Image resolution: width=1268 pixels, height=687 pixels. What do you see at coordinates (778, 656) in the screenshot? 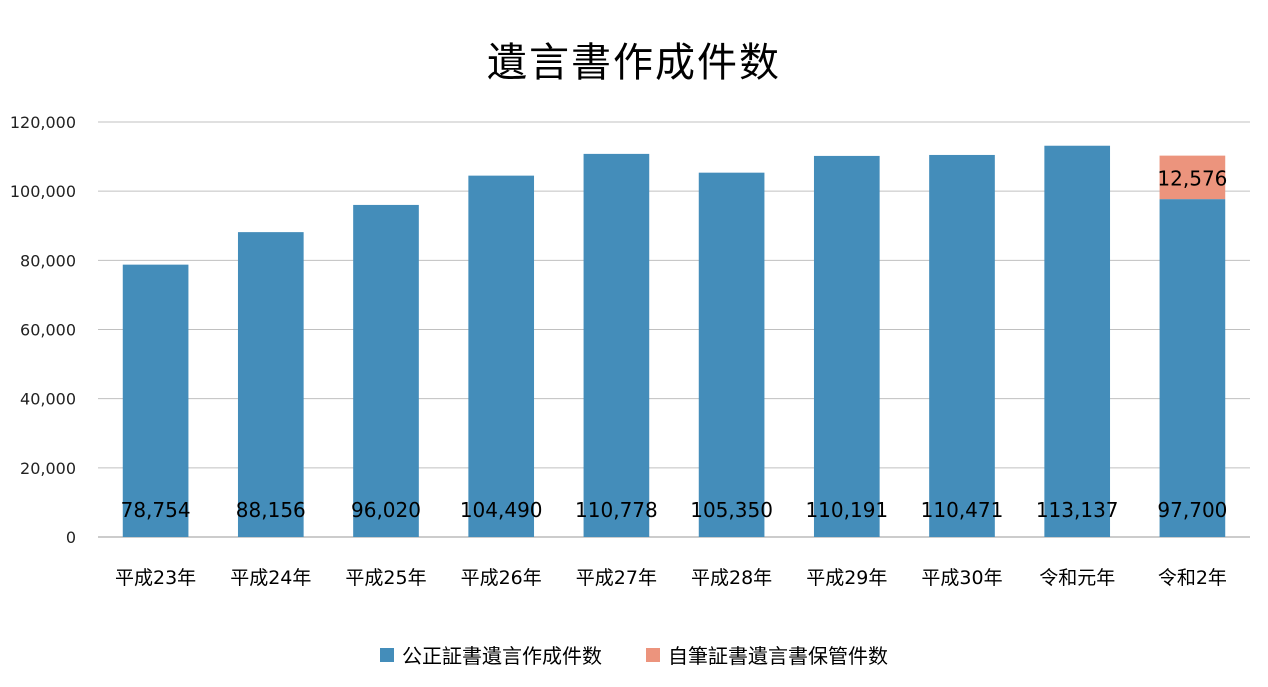
I see `legend-label: 自筆証書遺言書保管件数` at bounding box center [778, 656].